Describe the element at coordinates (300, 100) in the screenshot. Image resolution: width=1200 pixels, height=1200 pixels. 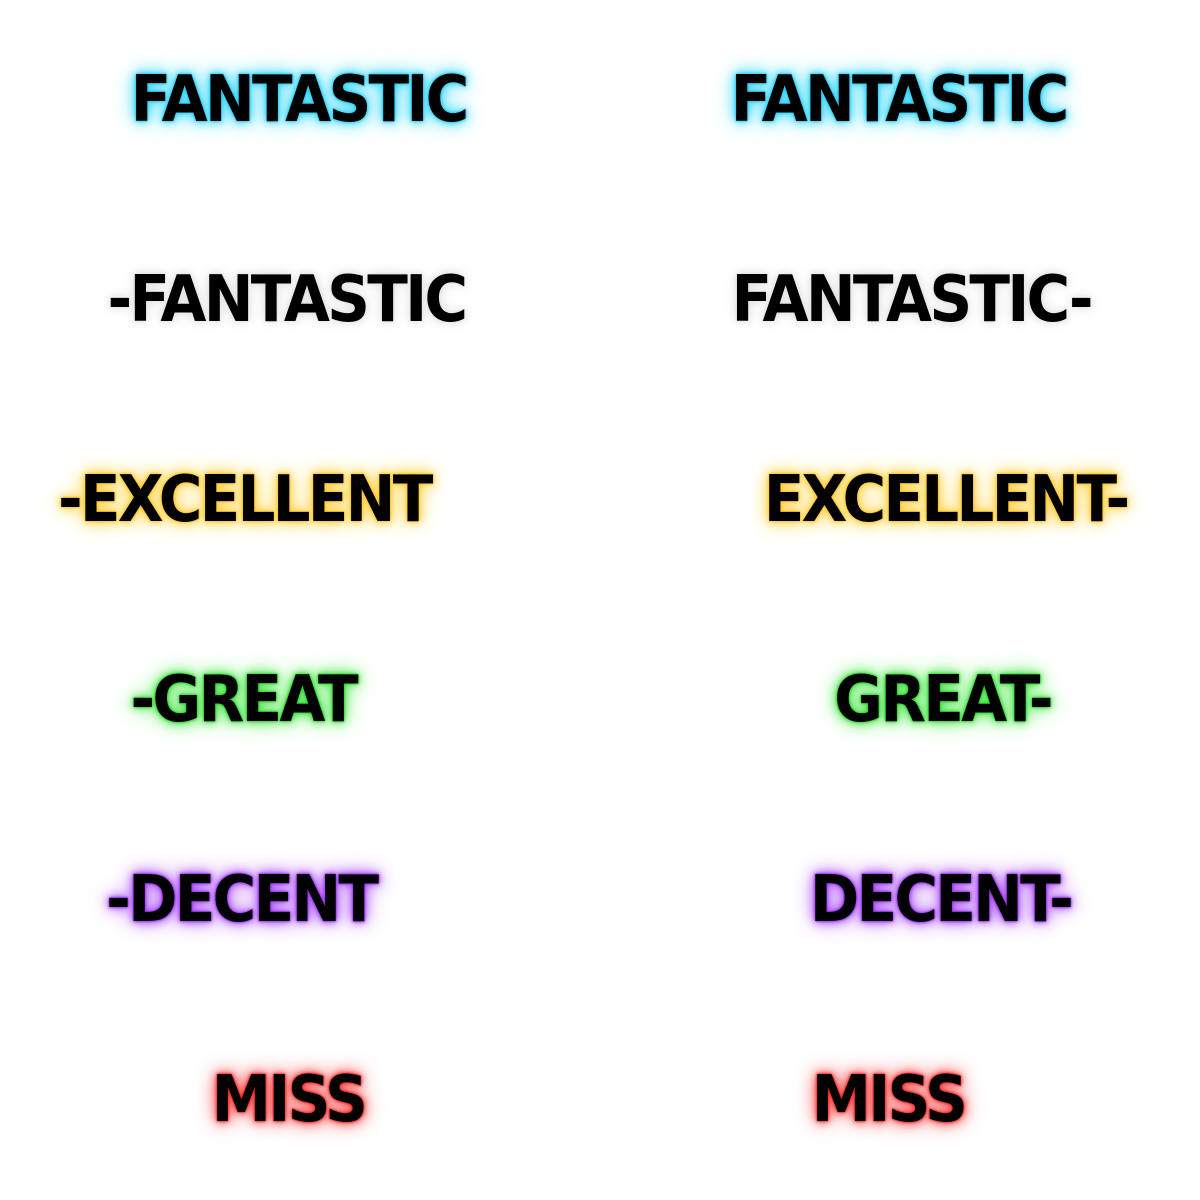
I see `judgement-fantastic-cyan-left: FANTASTIC` at that location.